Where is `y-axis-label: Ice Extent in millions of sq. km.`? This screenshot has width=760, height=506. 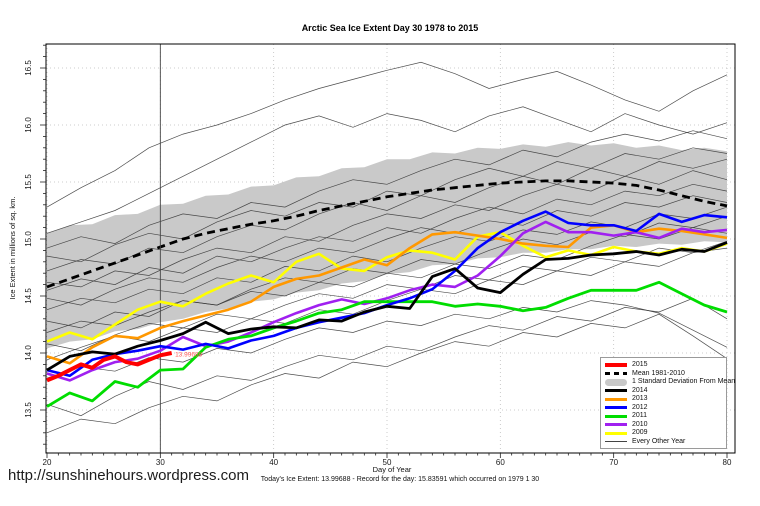 y-axis-label: Ice Extent in millions of sq. km. is located at coordinates (12, 248).